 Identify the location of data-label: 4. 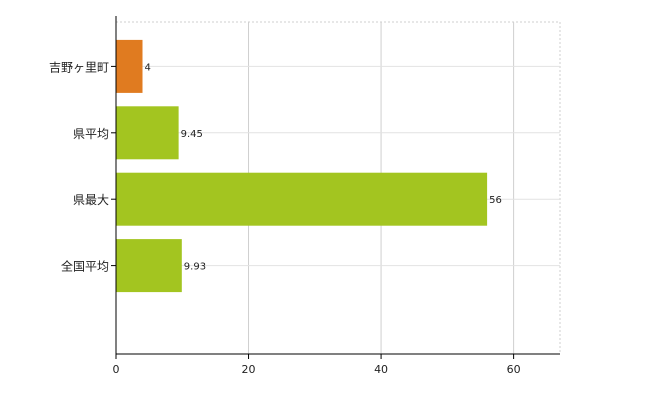
(148, 67).